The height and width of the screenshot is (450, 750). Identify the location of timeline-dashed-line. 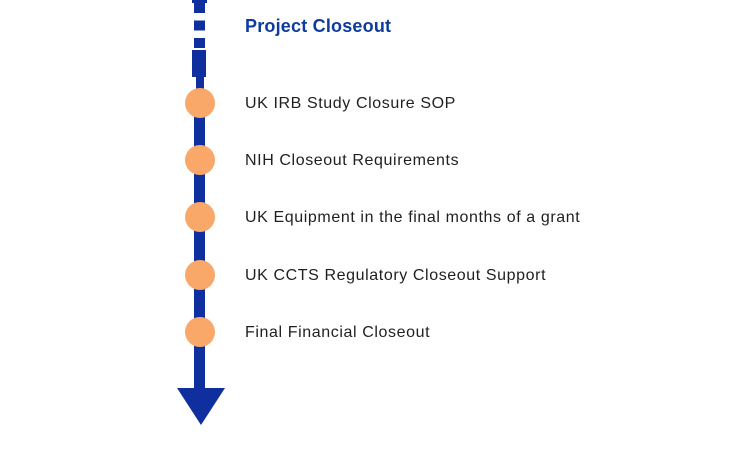
(199, 26).